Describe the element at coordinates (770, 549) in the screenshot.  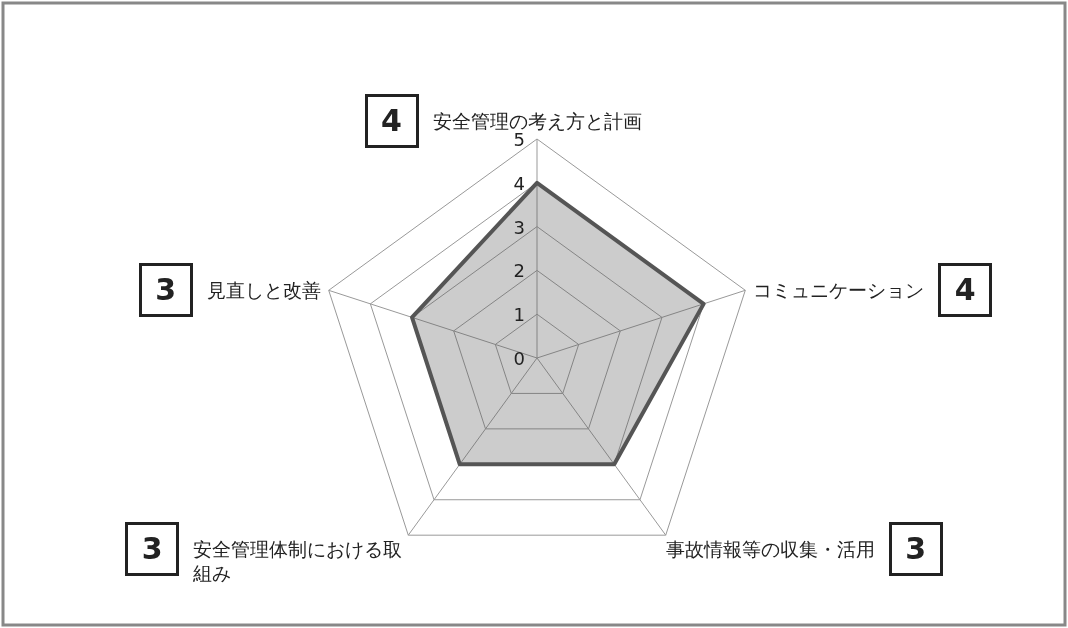
I see `spoke-label: 事故情報等の収集・活用` at that location.